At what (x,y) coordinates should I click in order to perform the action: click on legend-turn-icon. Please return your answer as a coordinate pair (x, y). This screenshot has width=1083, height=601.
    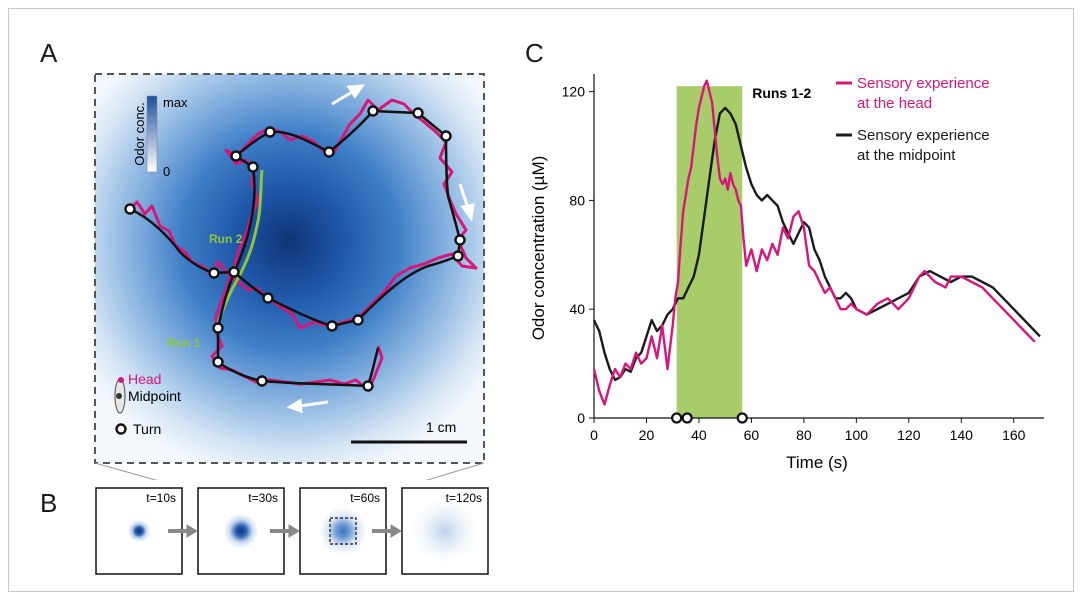
    Looking at the image, I should click on (121, 429).